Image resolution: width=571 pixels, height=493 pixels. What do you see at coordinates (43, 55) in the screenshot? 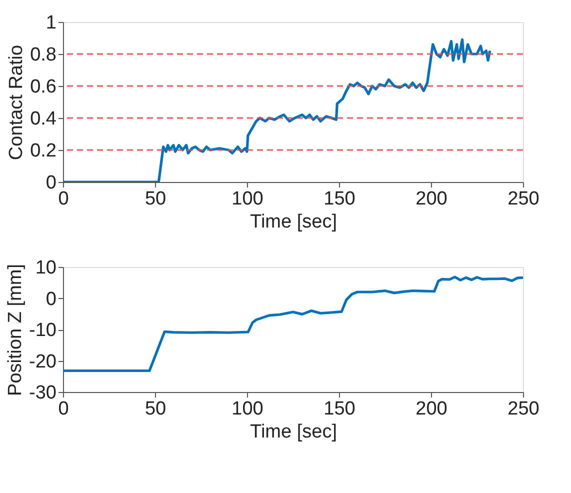
I see `y-tick-label: 0.8` at bounding box center [43, 55].